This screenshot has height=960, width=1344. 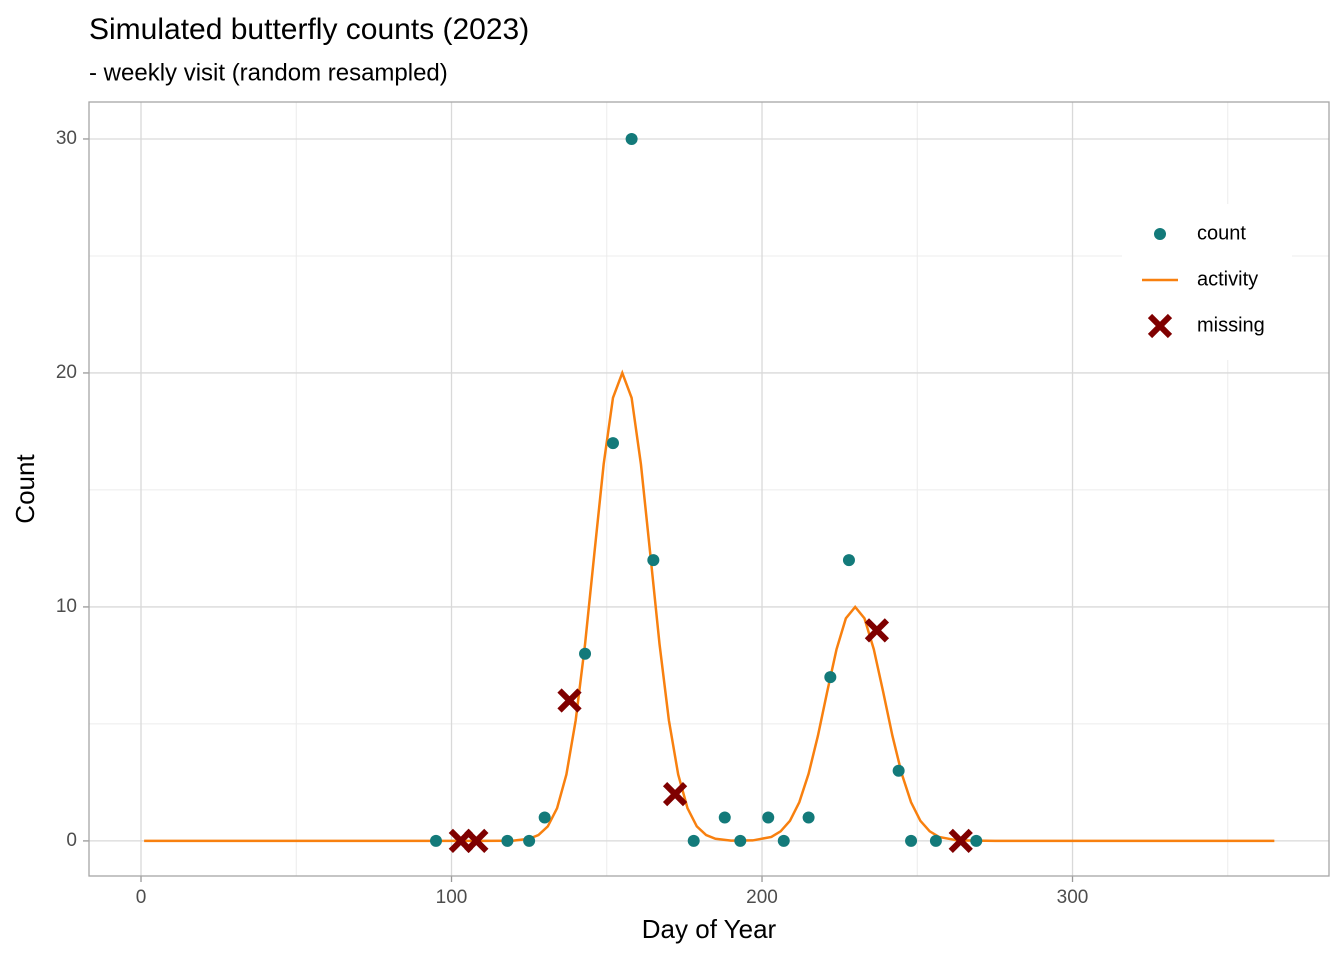 What do you see at coordinates (66, 606) in the screenshot?
I see `y-tick-label: 10` at bounding box center [66, 606].